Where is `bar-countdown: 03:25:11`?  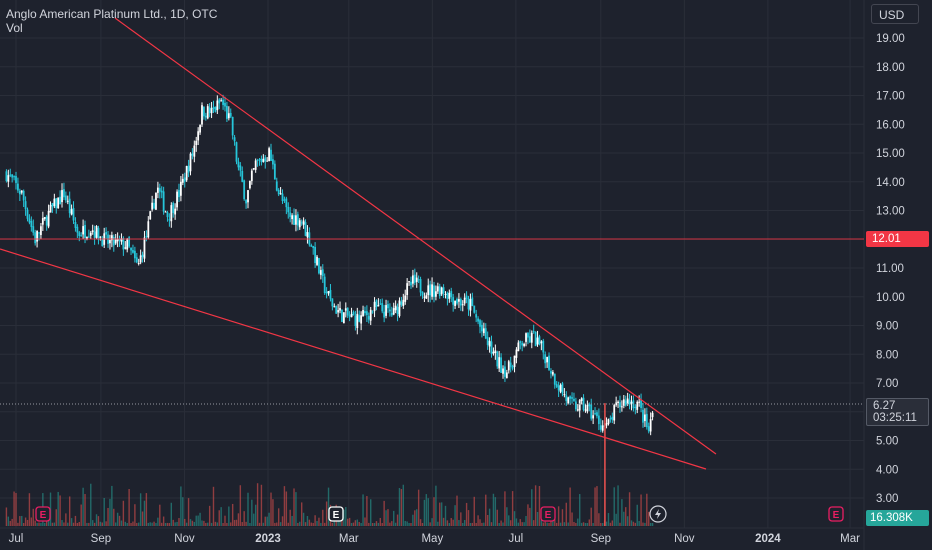
bar-countdown: 03:25:11 is located at coordinates (895, 418).